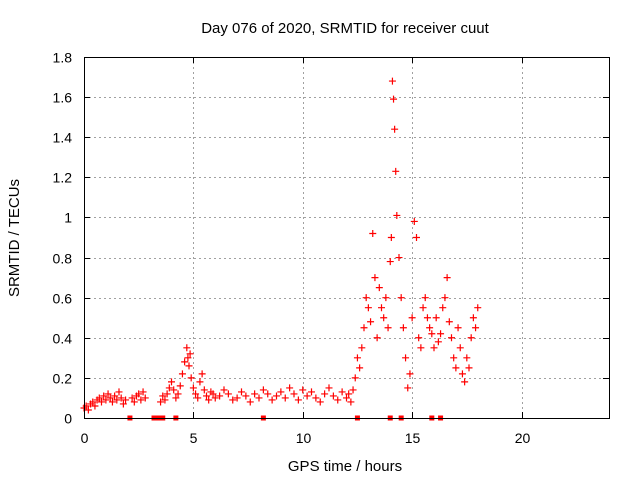 This screenshot has height=480, width=640. I want to click on y-tick-label: 1.4, so click(63, 138).